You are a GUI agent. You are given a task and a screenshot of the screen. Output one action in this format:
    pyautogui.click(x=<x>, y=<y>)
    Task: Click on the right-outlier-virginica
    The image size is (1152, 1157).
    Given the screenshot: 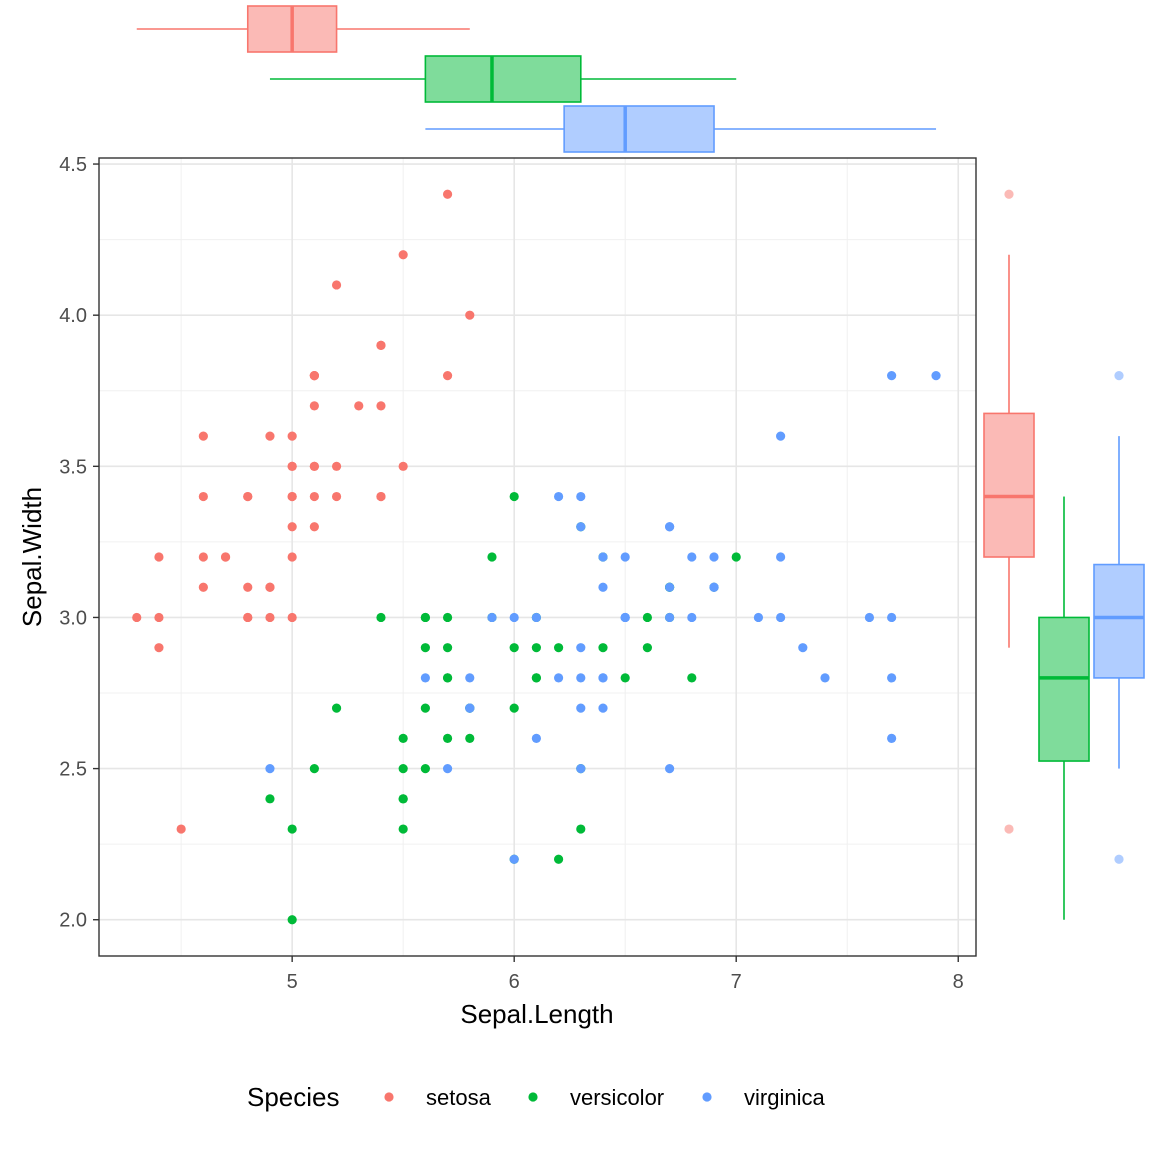 What is the action you would take?
    pyautogui.click(x=1119, y=376)
    